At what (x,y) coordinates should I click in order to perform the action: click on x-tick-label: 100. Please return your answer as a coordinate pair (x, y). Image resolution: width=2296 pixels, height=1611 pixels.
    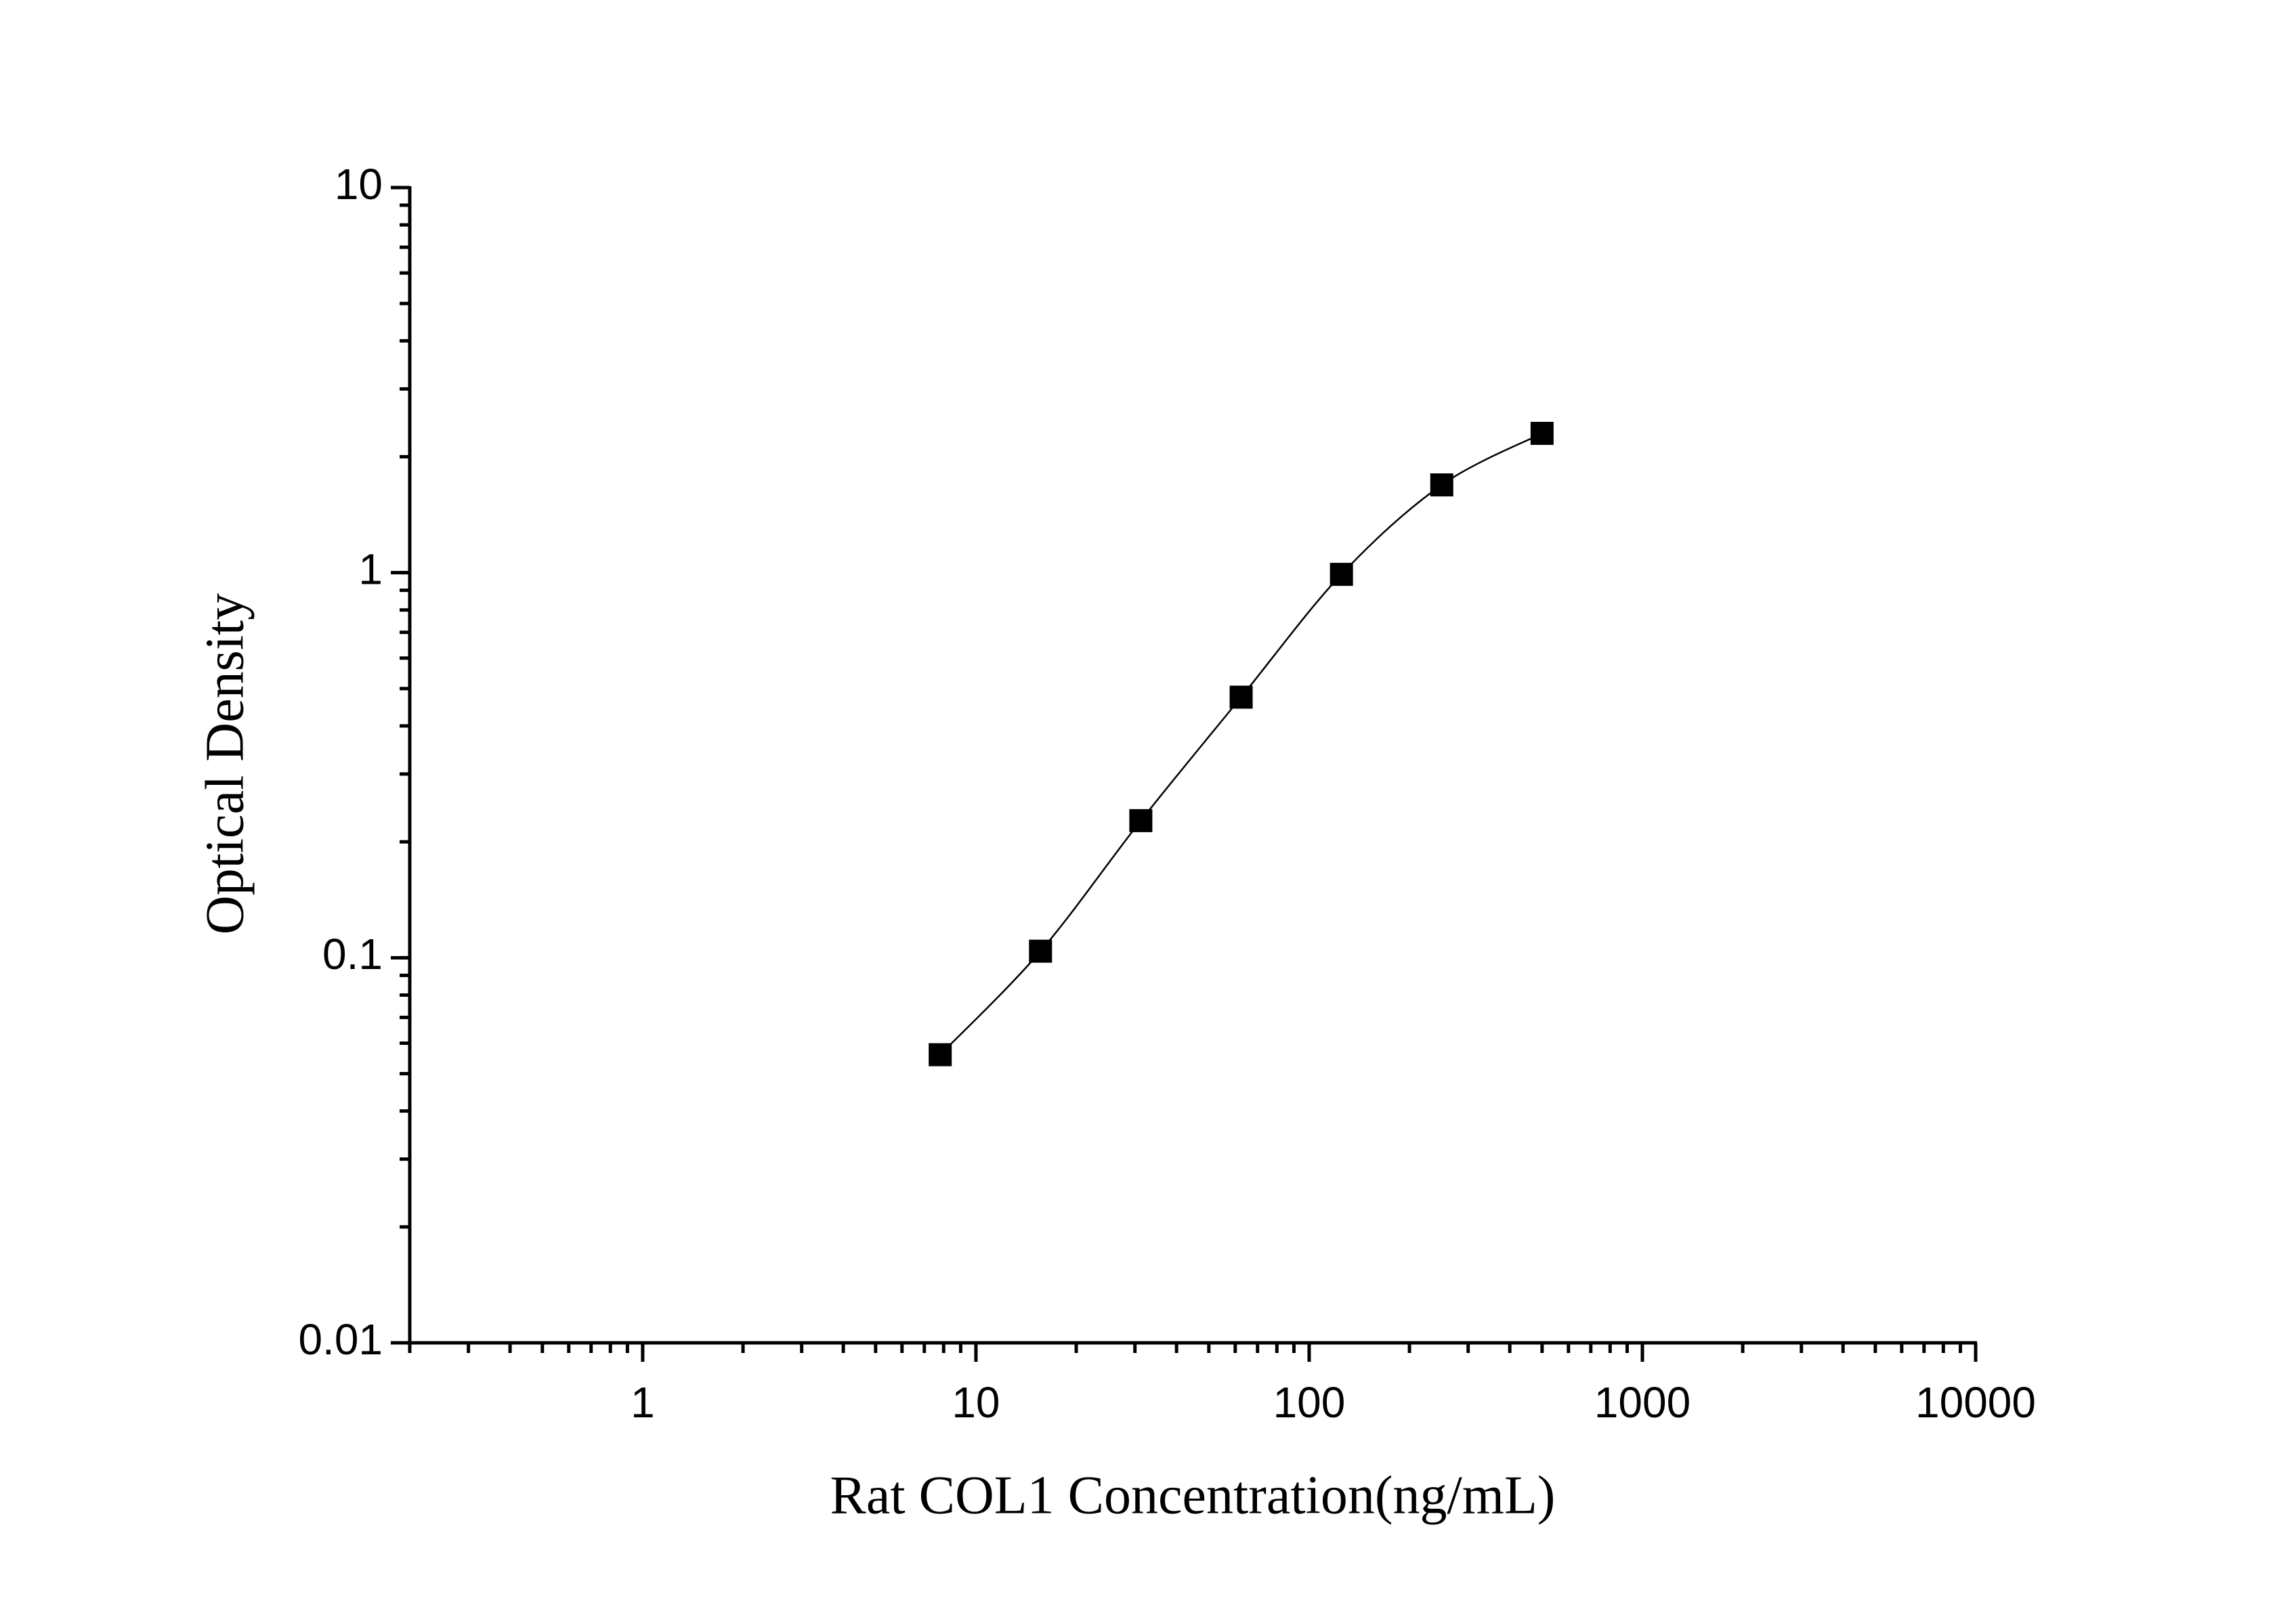
    Looking at the image, I should click on (1309, 1402).